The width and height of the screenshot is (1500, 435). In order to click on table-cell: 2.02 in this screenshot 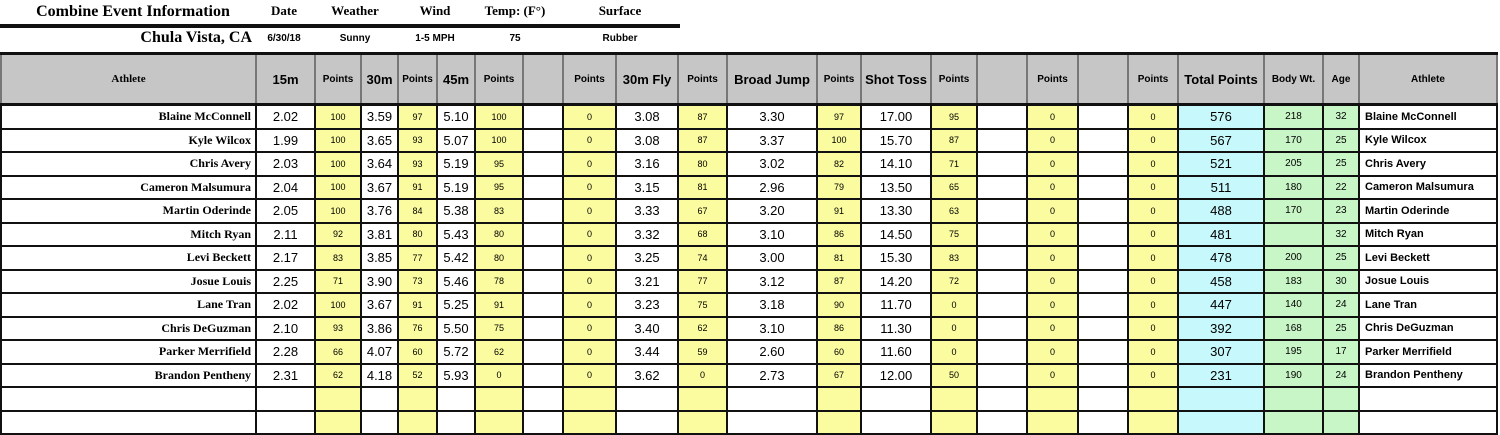, I will do `click(285, 305)`.